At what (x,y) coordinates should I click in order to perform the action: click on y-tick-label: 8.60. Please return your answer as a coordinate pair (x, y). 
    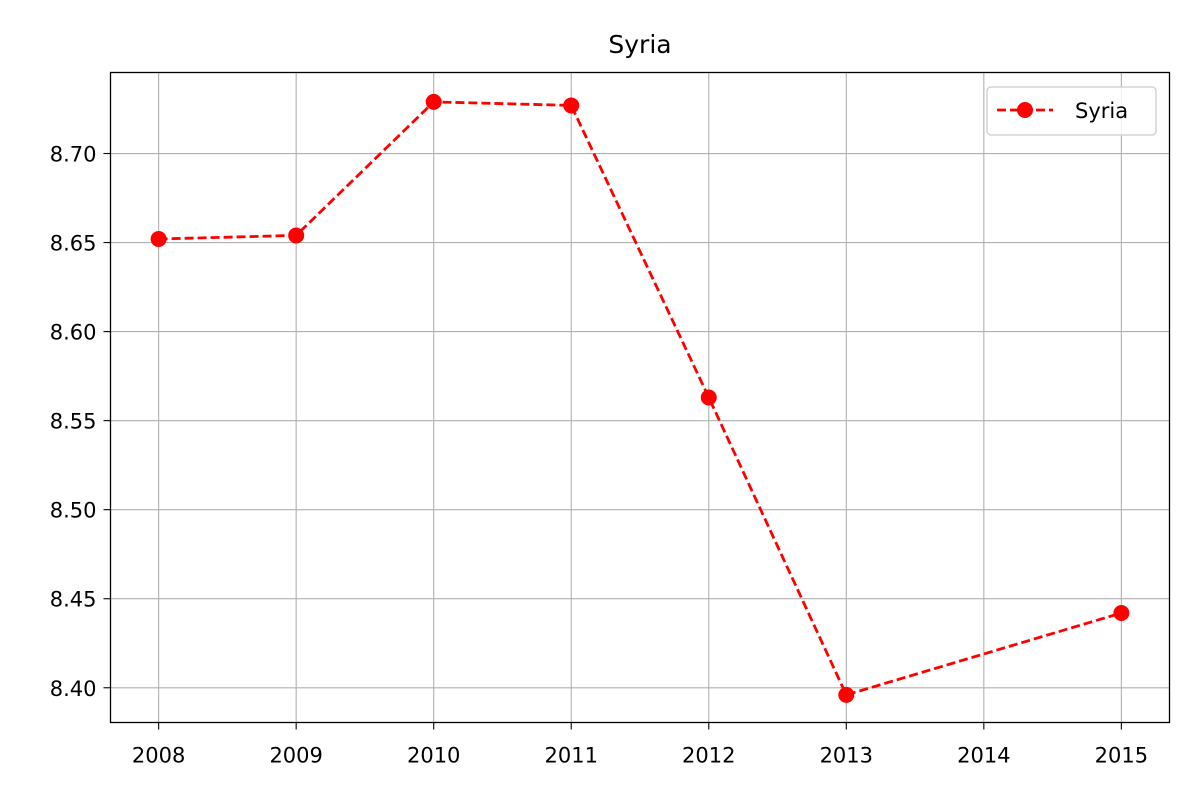
    Looking at the image, I should click on (73, 333).